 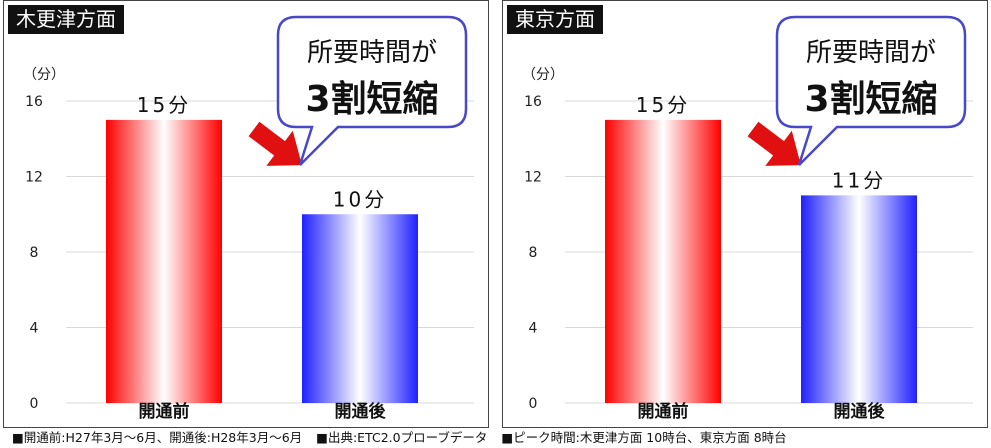 I want to click on value-label: 10分, so click(x=360, y=199).